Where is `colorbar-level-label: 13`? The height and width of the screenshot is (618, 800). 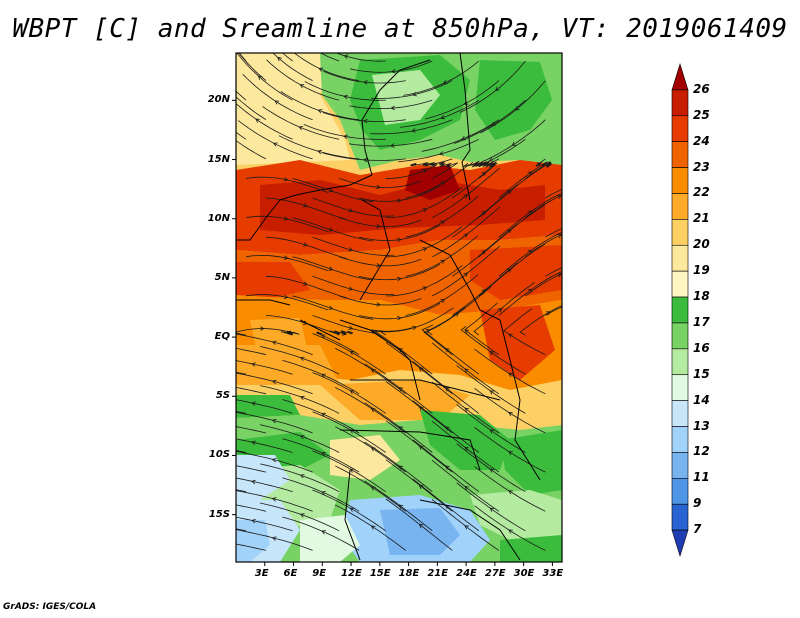 colorbar-level-label: 13 is located at coordinates (701, 425).